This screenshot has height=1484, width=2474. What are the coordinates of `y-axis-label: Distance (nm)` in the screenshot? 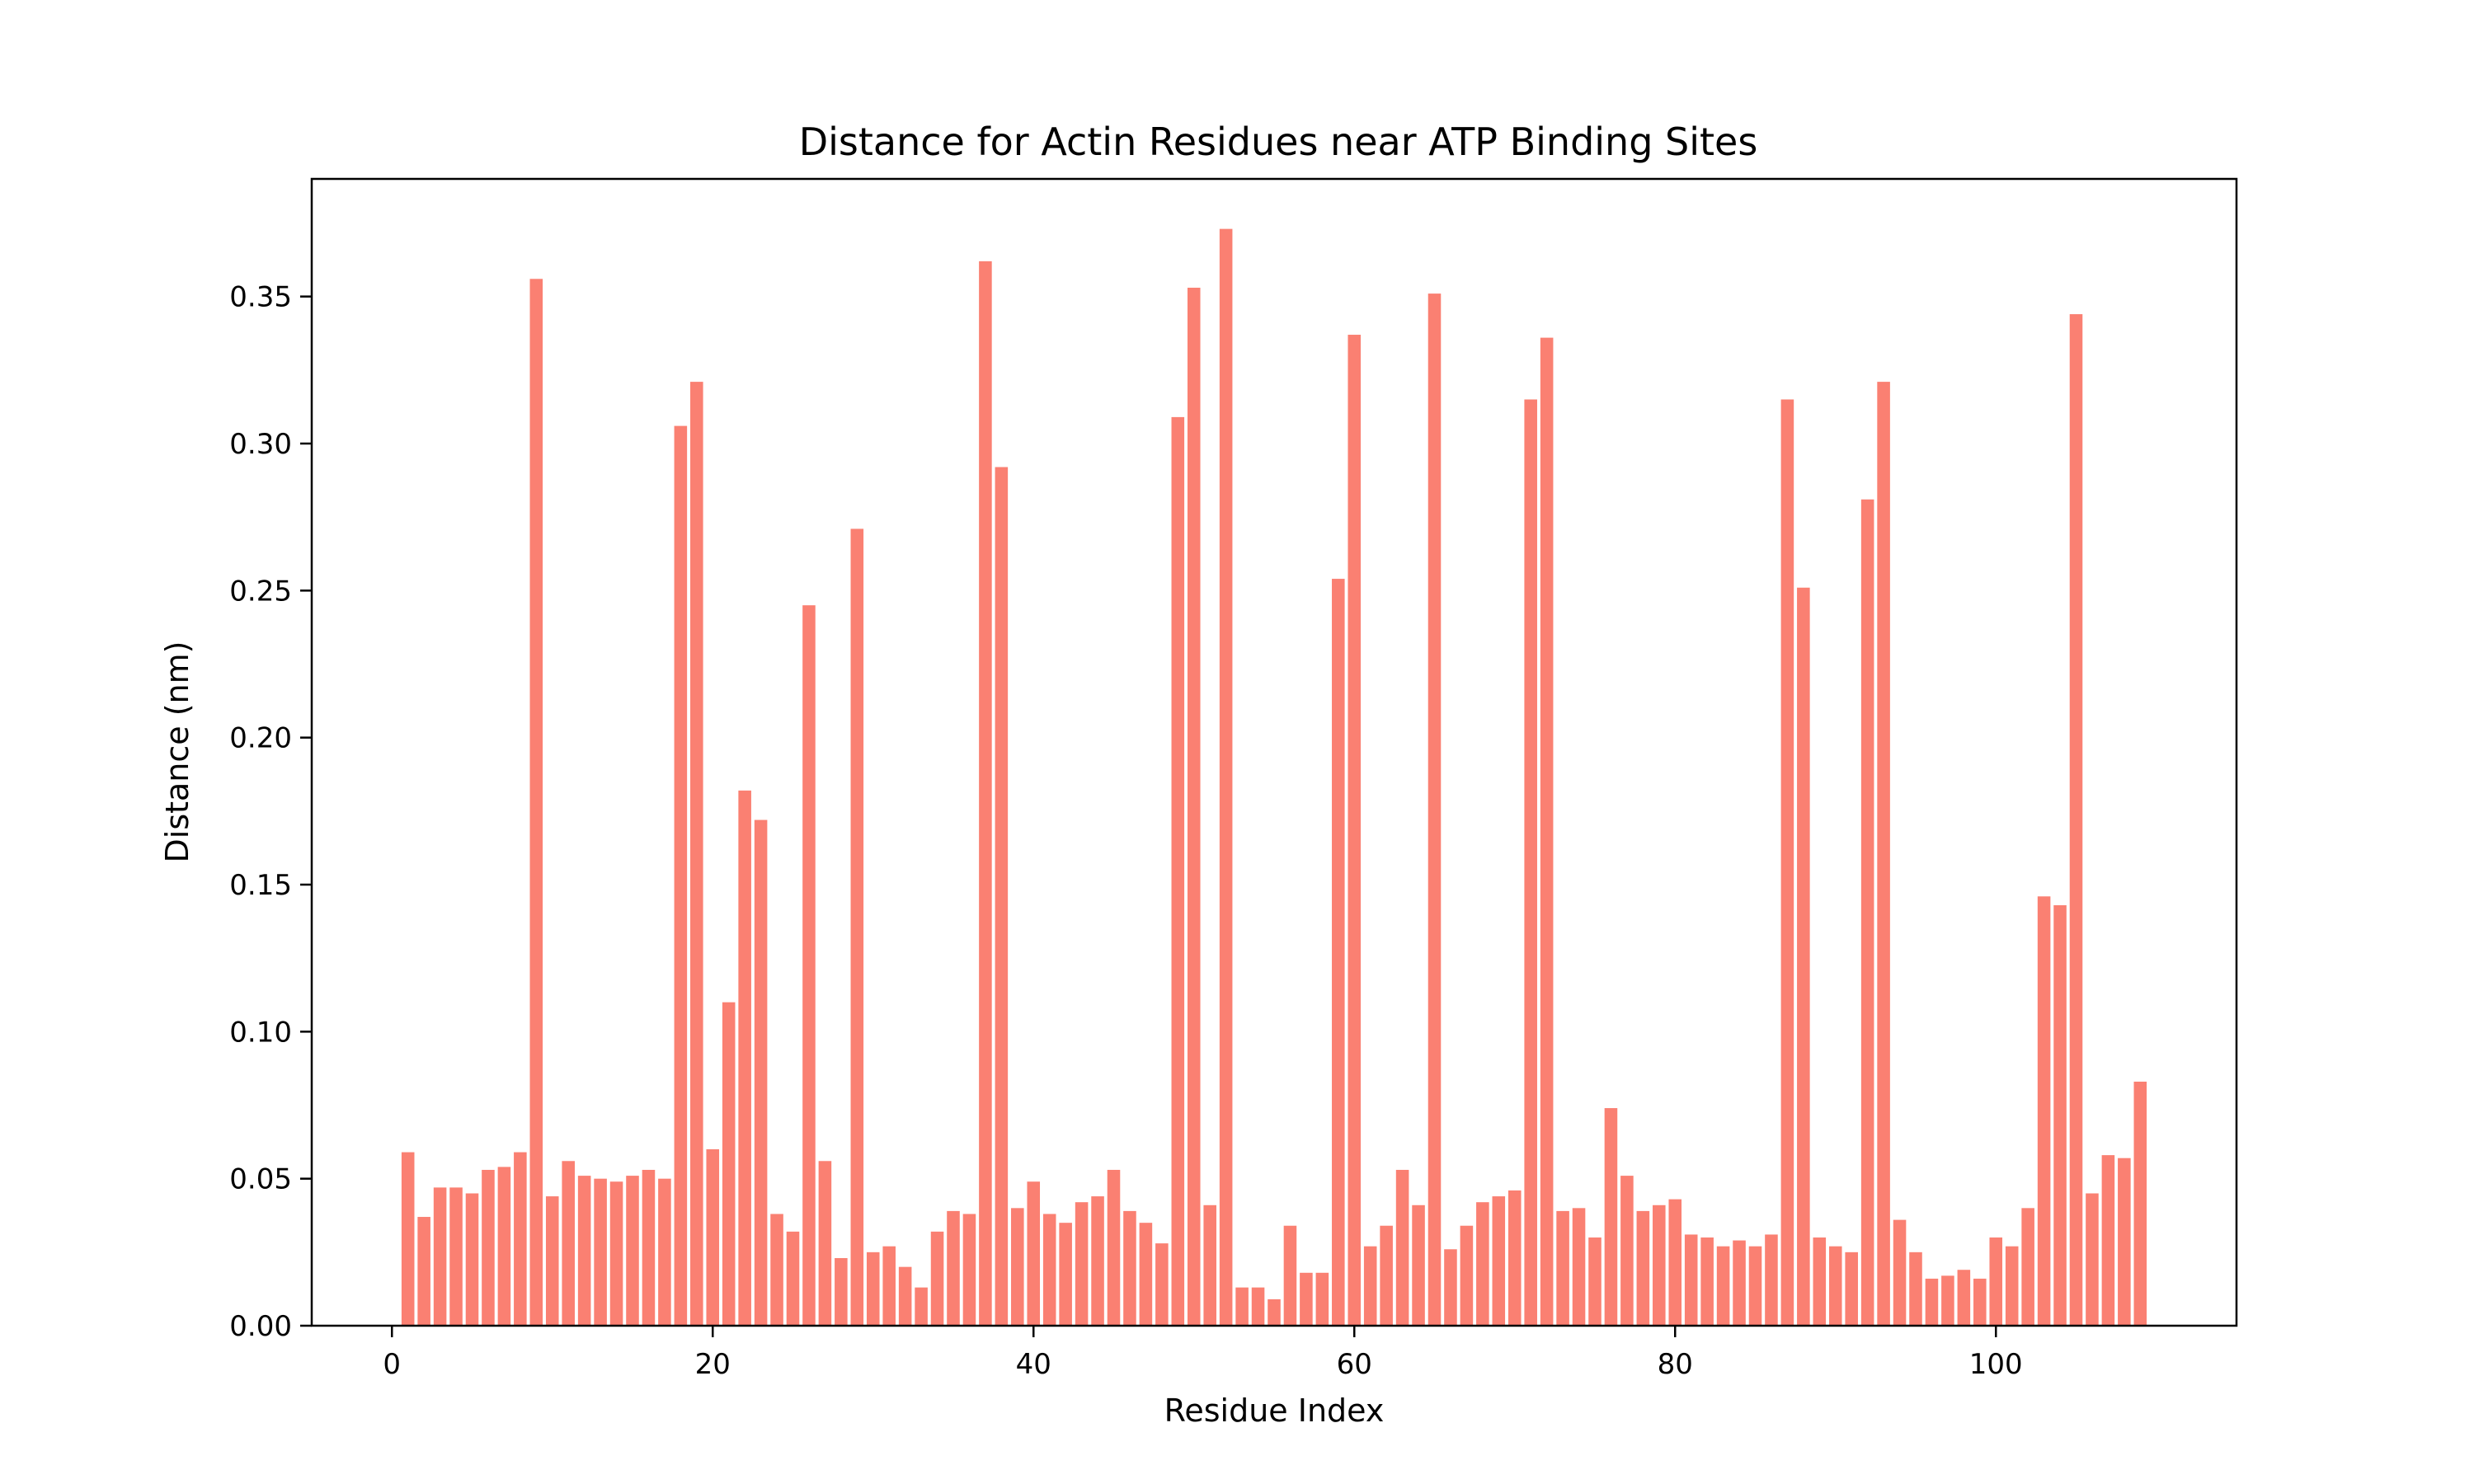 It's located at (177, 752).